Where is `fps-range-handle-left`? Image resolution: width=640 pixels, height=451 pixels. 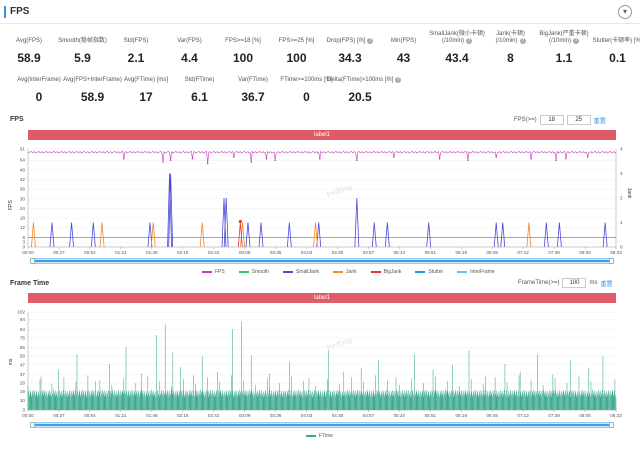
fps-range-handle-left is located at coordinates (32, 261).